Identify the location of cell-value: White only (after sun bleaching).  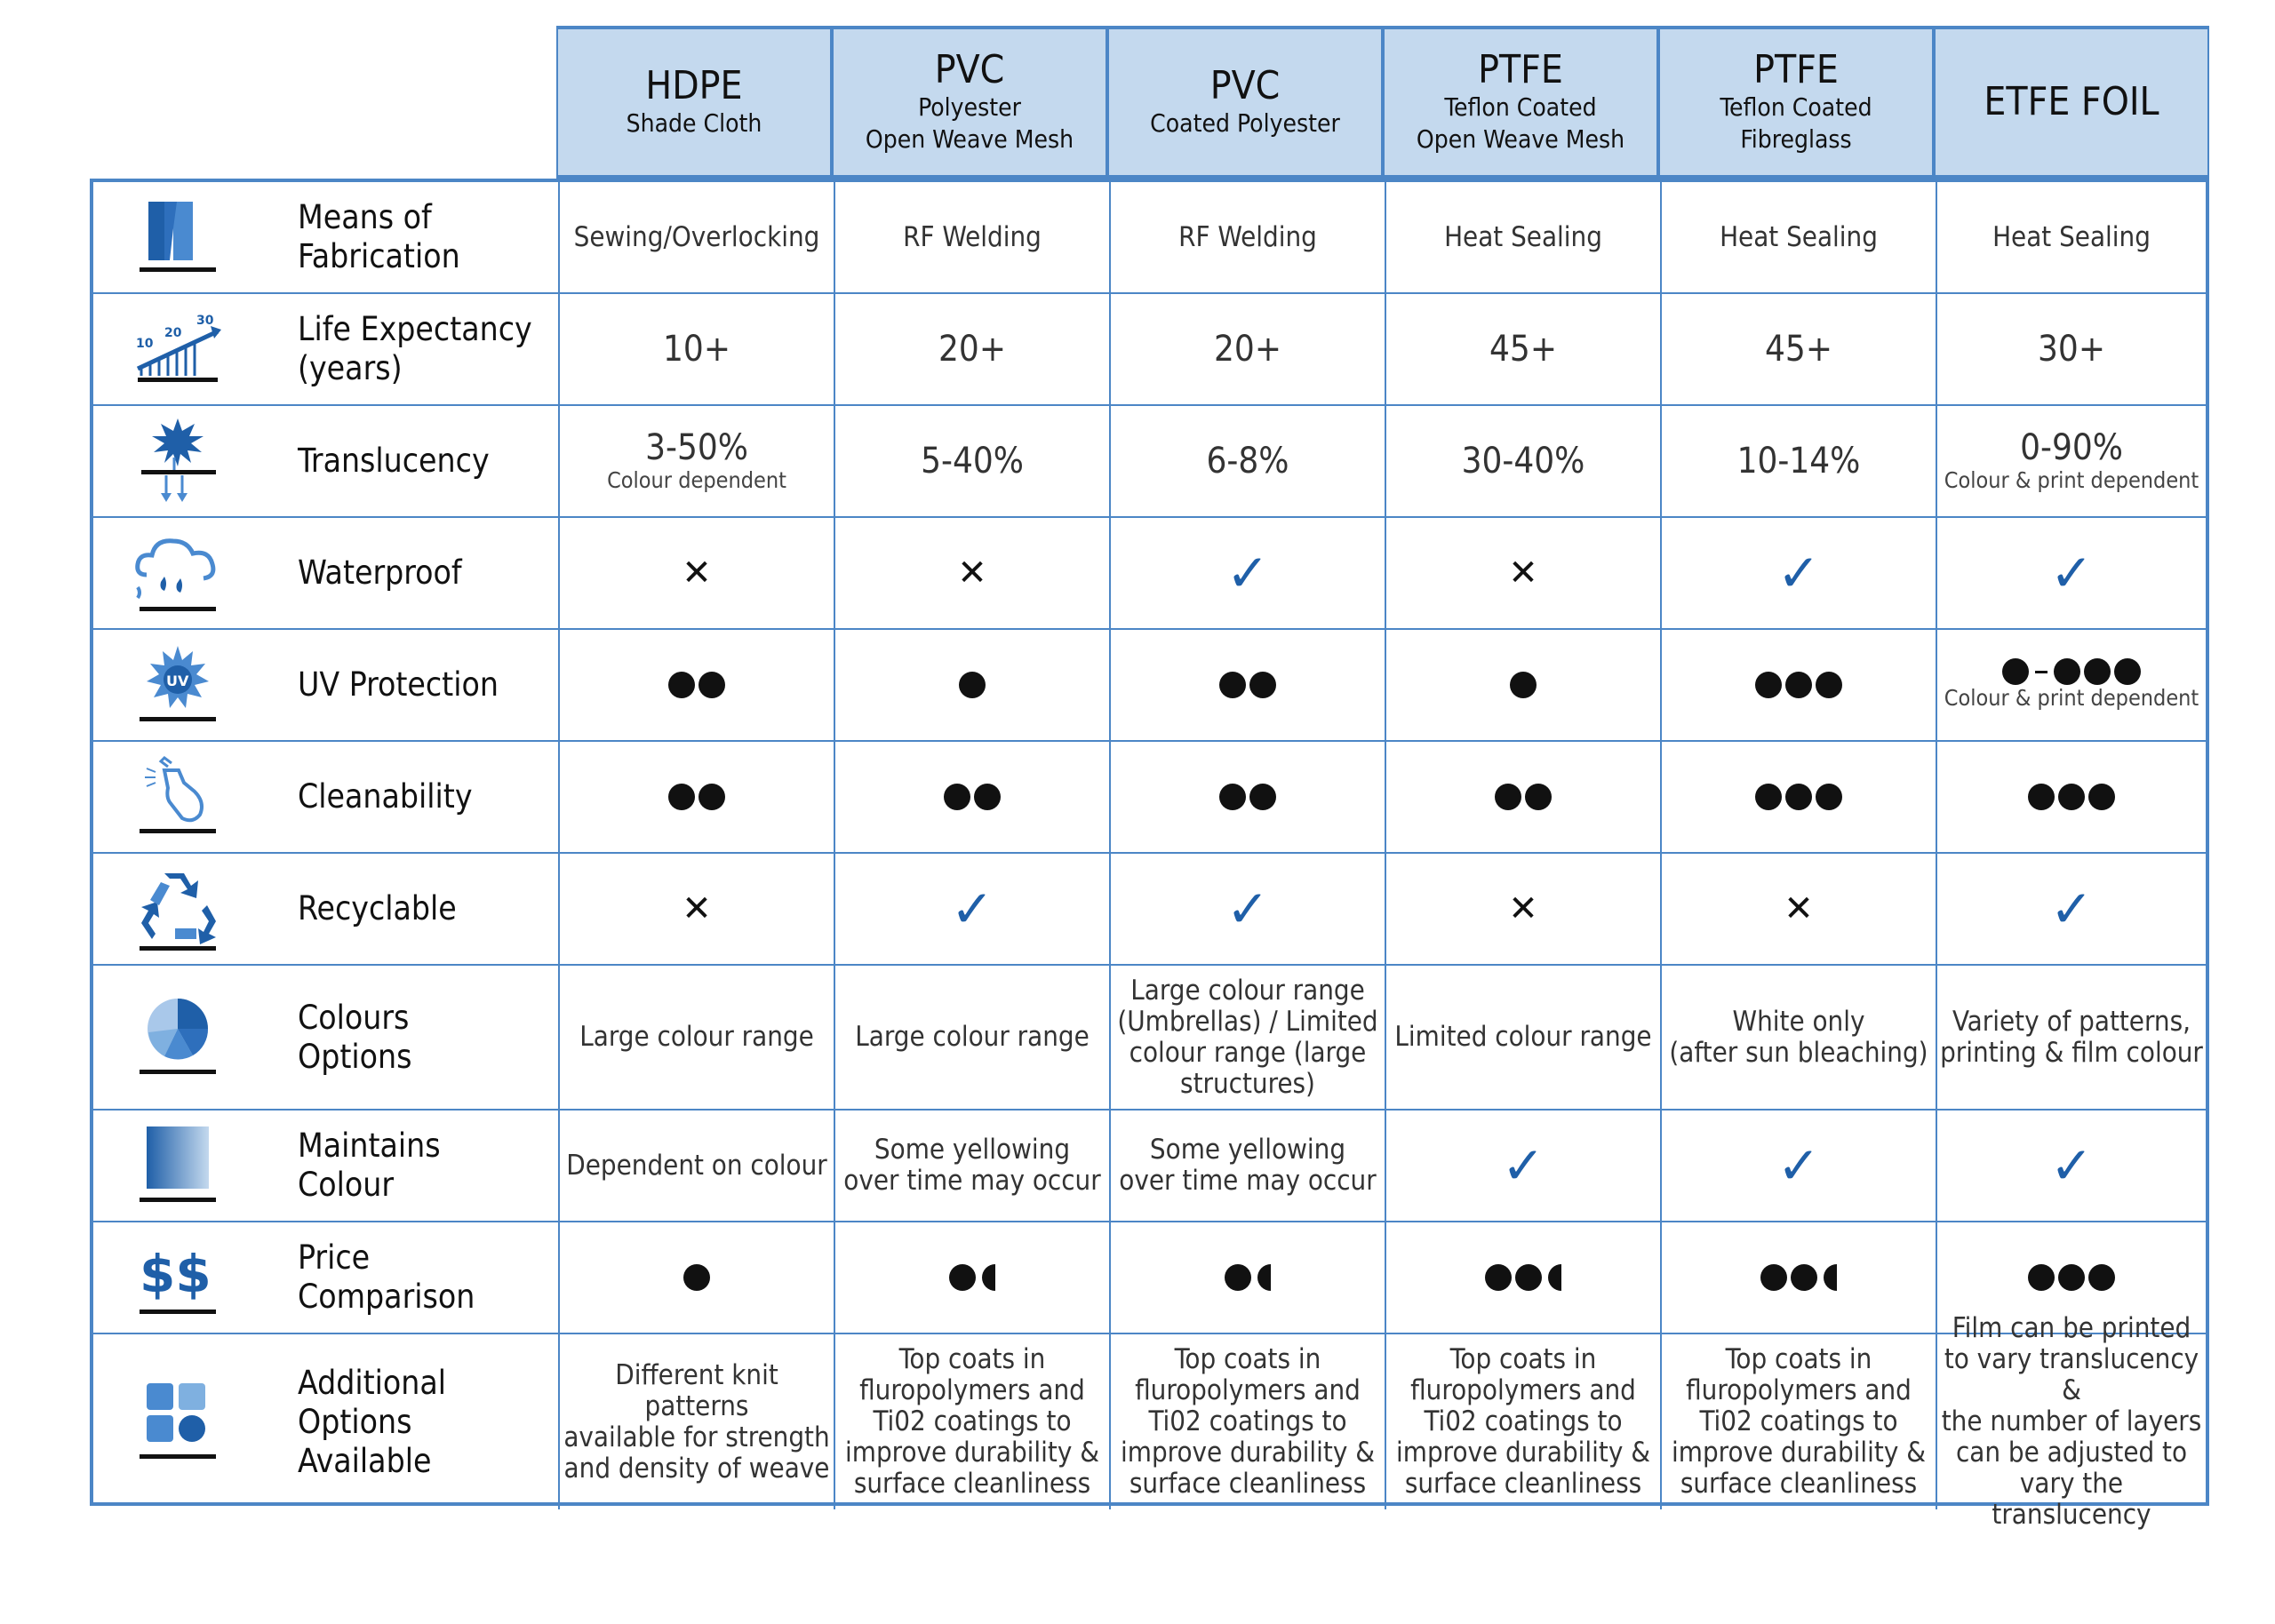
(1798, 1037).